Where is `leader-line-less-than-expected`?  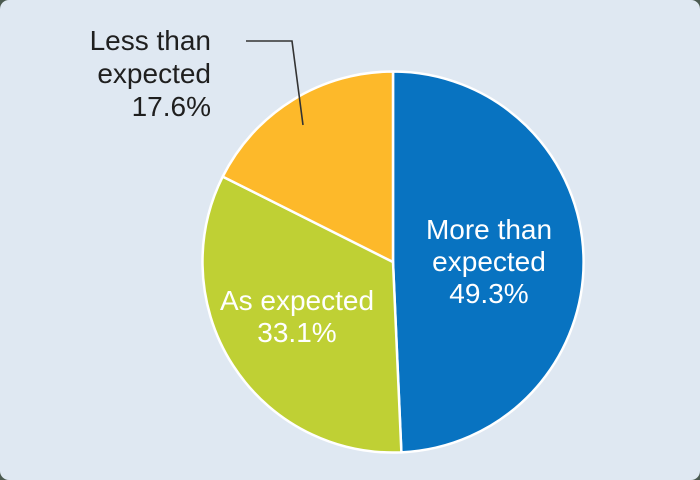 leader-line-less-than-expected is located at coordinates (275, 83).